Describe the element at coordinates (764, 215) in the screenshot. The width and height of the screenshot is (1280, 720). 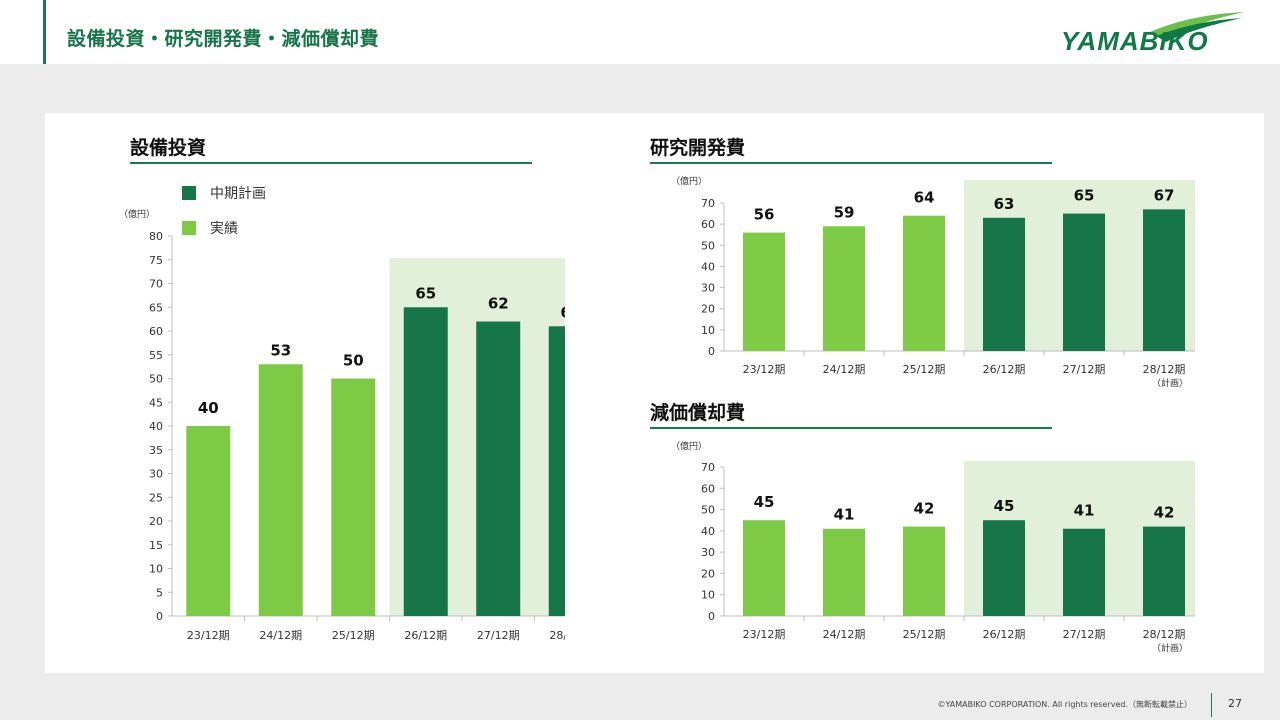
I see `rnd-data-label: 56` at that location.